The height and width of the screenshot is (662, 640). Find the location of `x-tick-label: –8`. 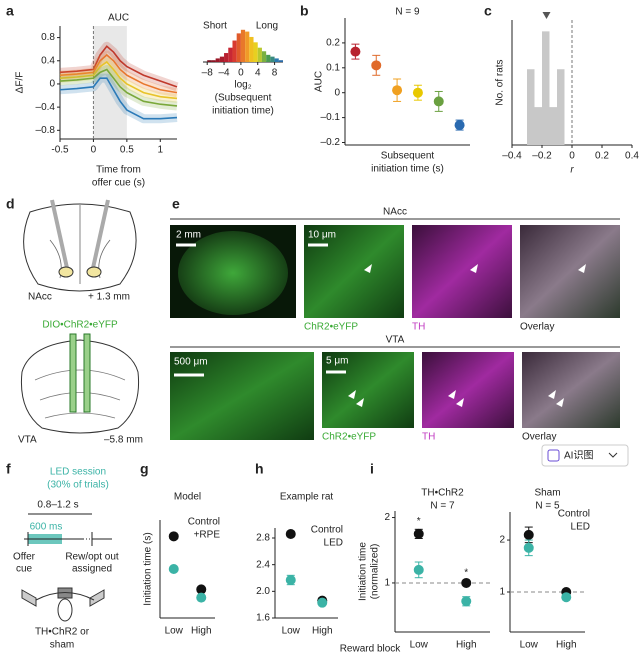

x-tick-label: –8 is located at coordinates (208, 73).